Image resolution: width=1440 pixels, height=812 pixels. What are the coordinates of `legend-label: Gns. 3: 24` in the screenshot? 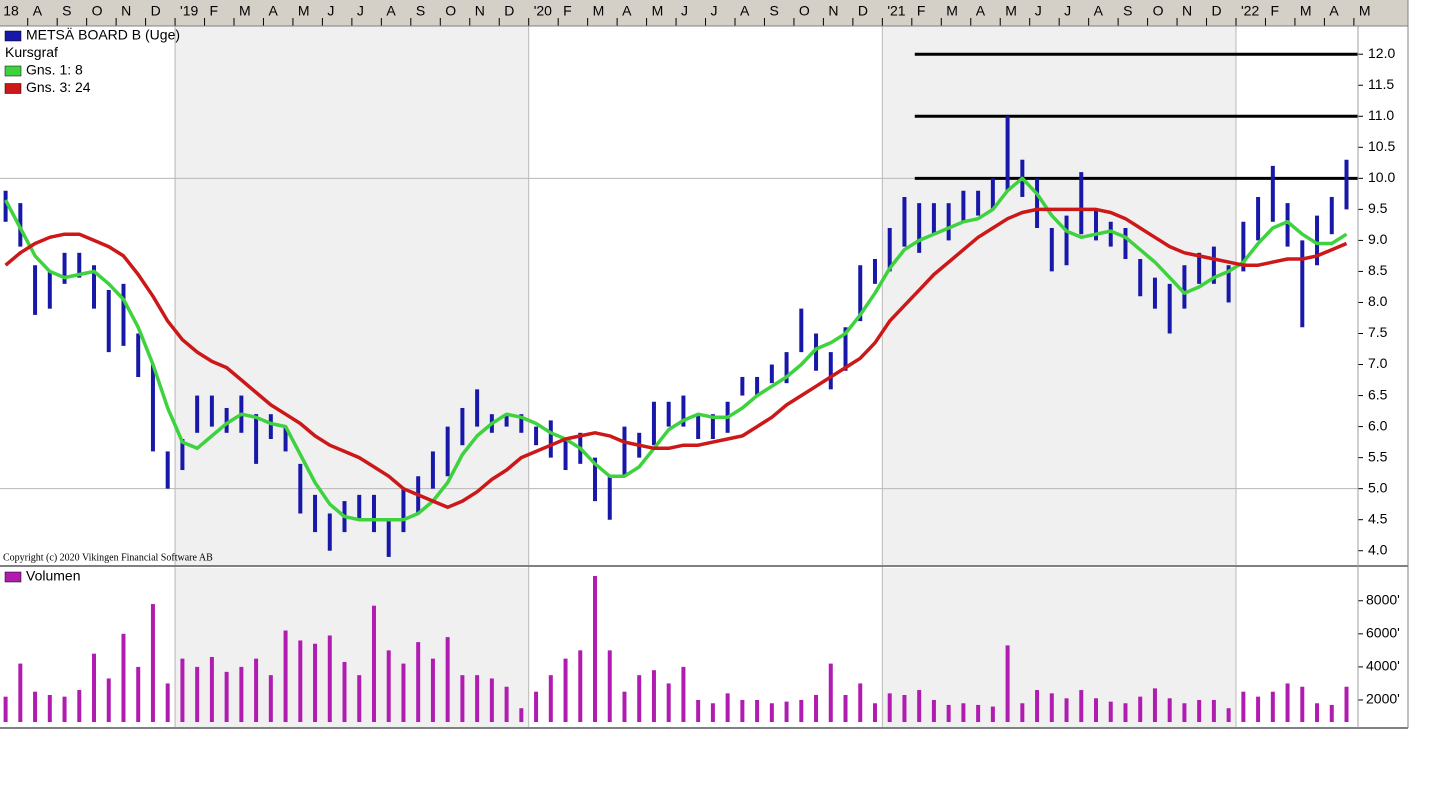 It's located at (58, 87).